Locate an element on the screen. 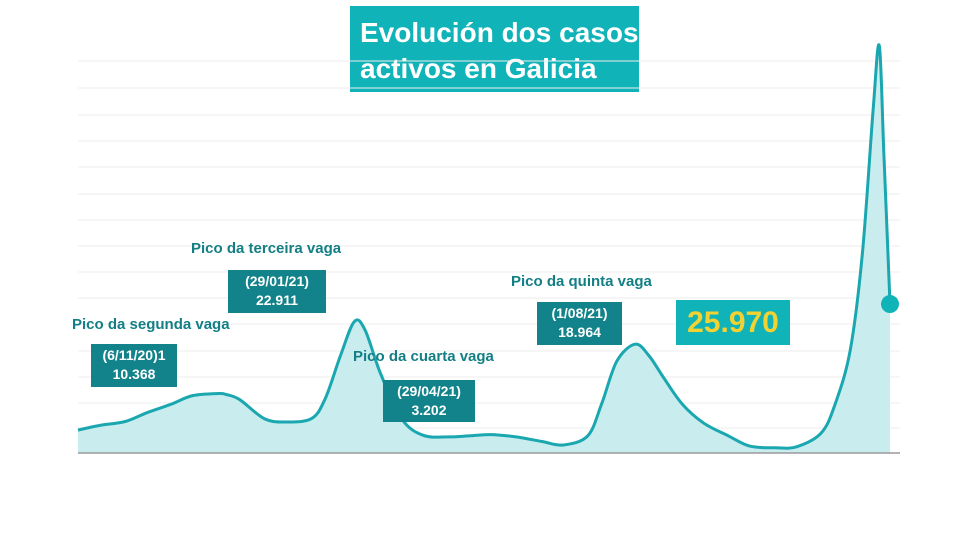 This screenshot has height=540, width=960. annotation-label-third-wave: Pico da terceira vaga is located at coordinates (266, 248).